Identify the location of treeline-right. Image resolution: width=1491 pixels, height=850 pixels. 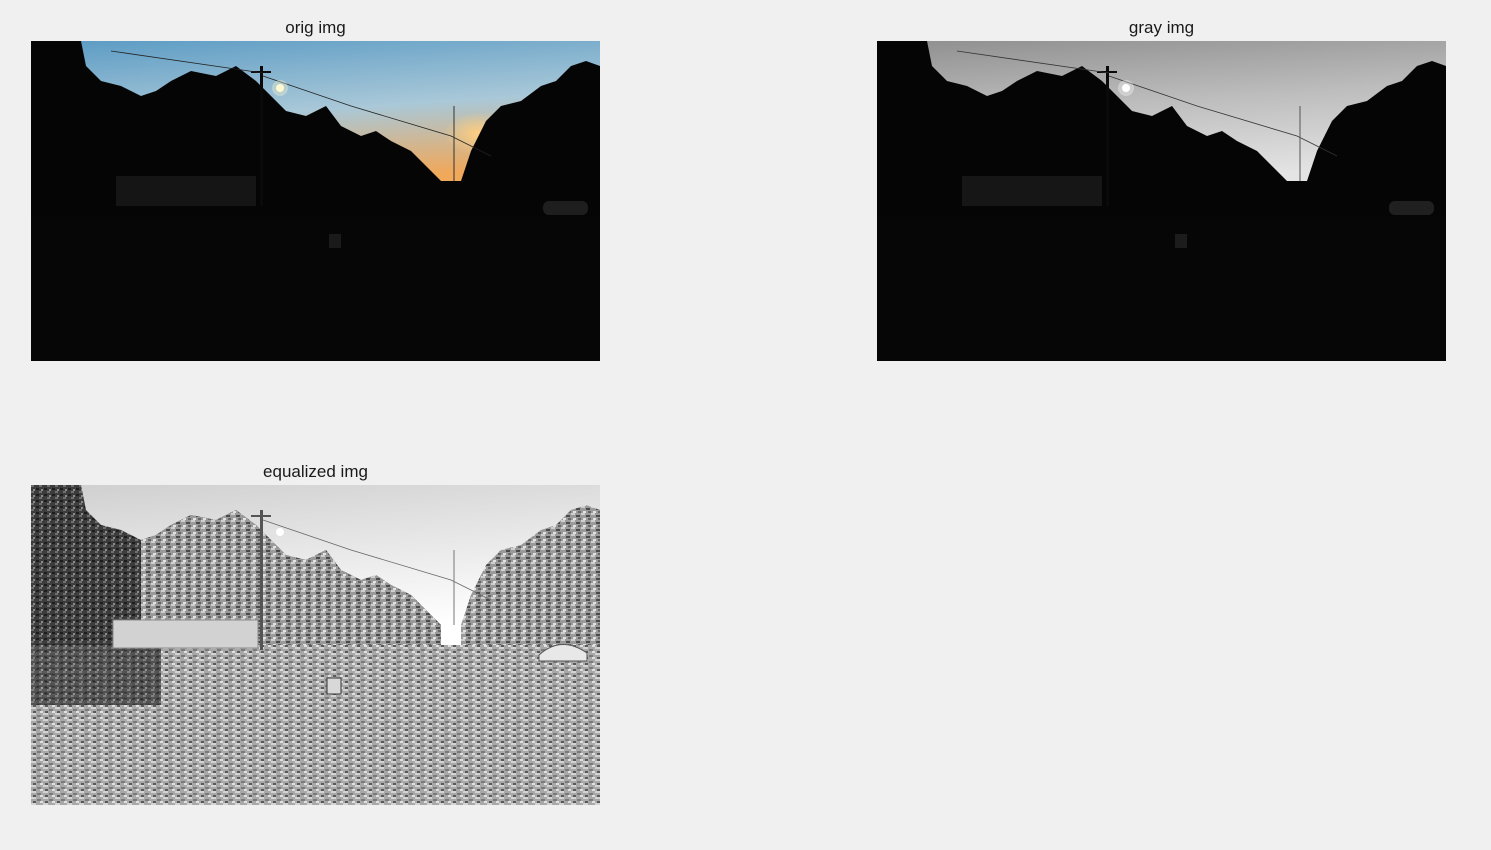
(530, 580).